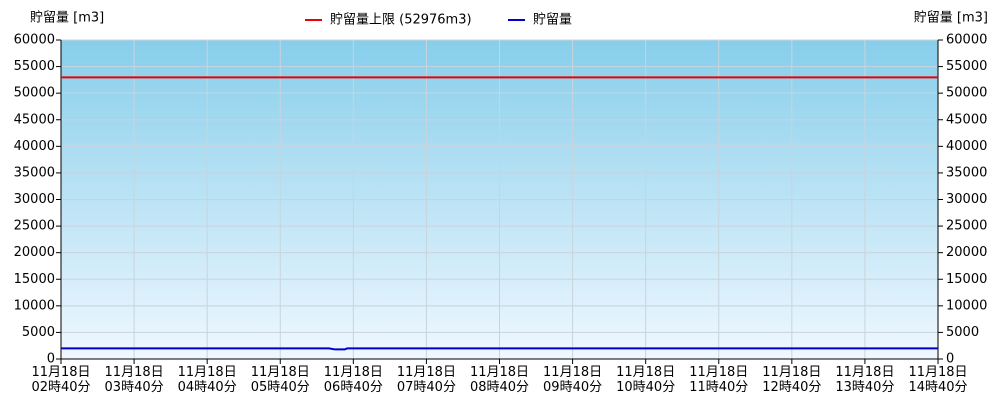  What do you see at coordinates (966, 279) in the screenshot?
I see `y2-tick-label: 15000` at bounding box center [966, 279].